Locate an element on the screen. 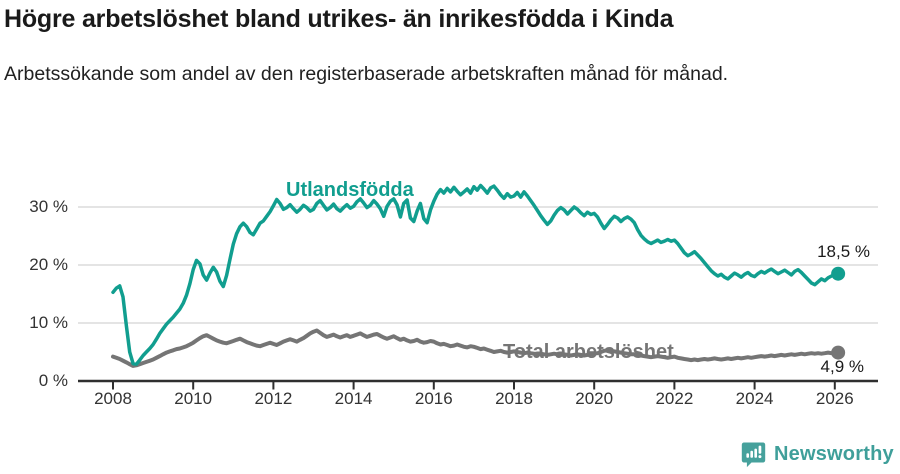  end-value-label-utlandsfodda: 18,5 % is located at coordinates (843, 251).